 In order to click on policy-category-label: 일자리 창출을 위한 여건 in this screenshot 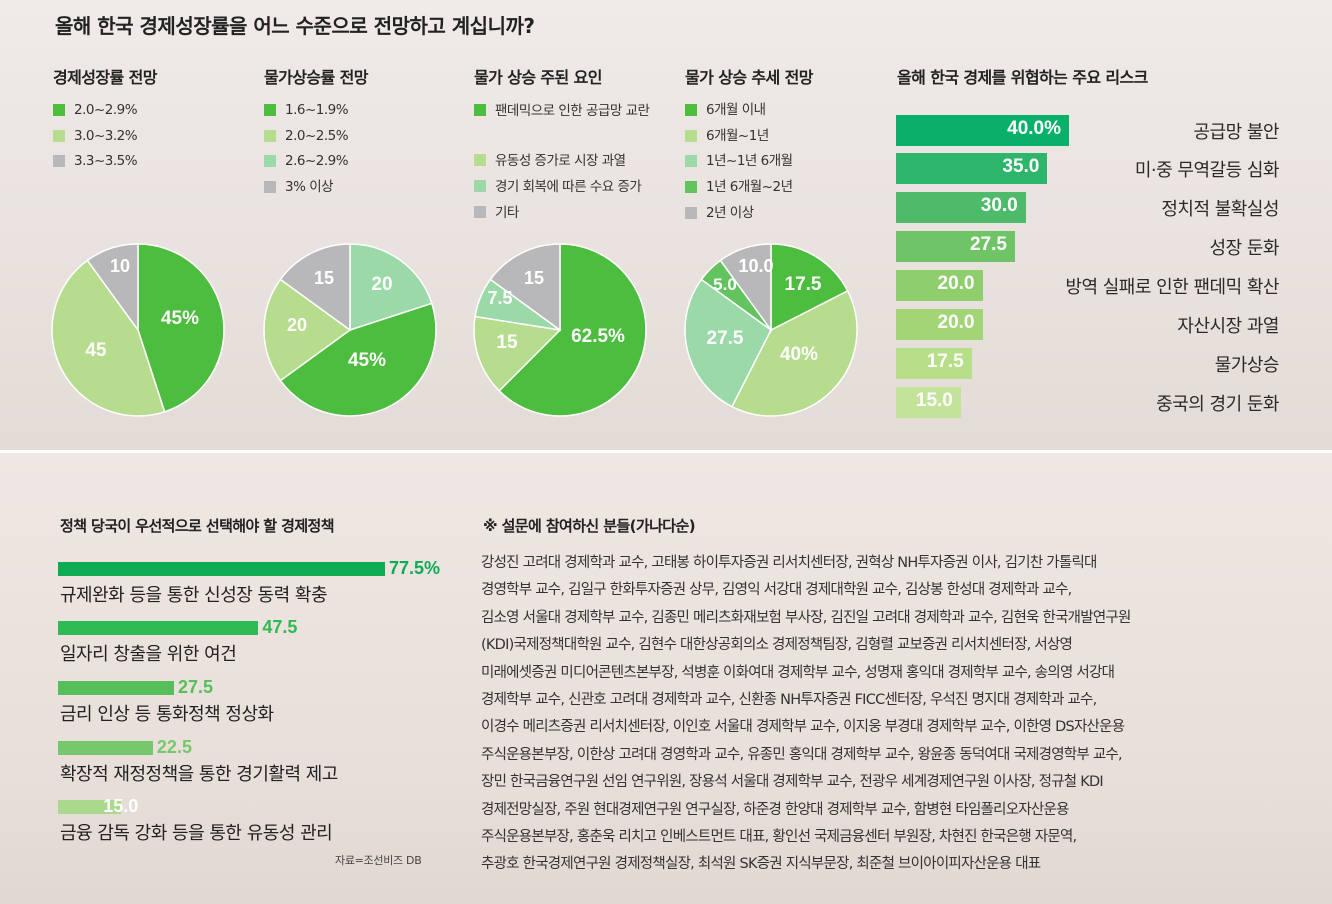, I will do `click(148, 654)`.